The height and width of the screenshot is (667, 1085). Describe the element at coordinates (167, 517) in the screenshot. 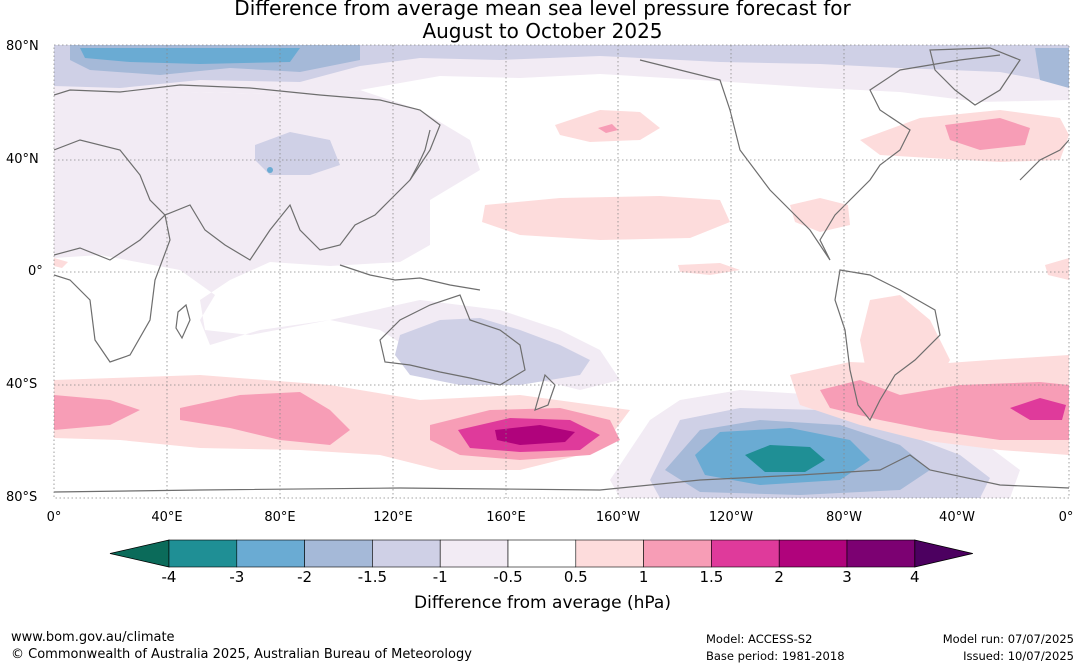

I see `lon-label-40e: 40°E` at that location.